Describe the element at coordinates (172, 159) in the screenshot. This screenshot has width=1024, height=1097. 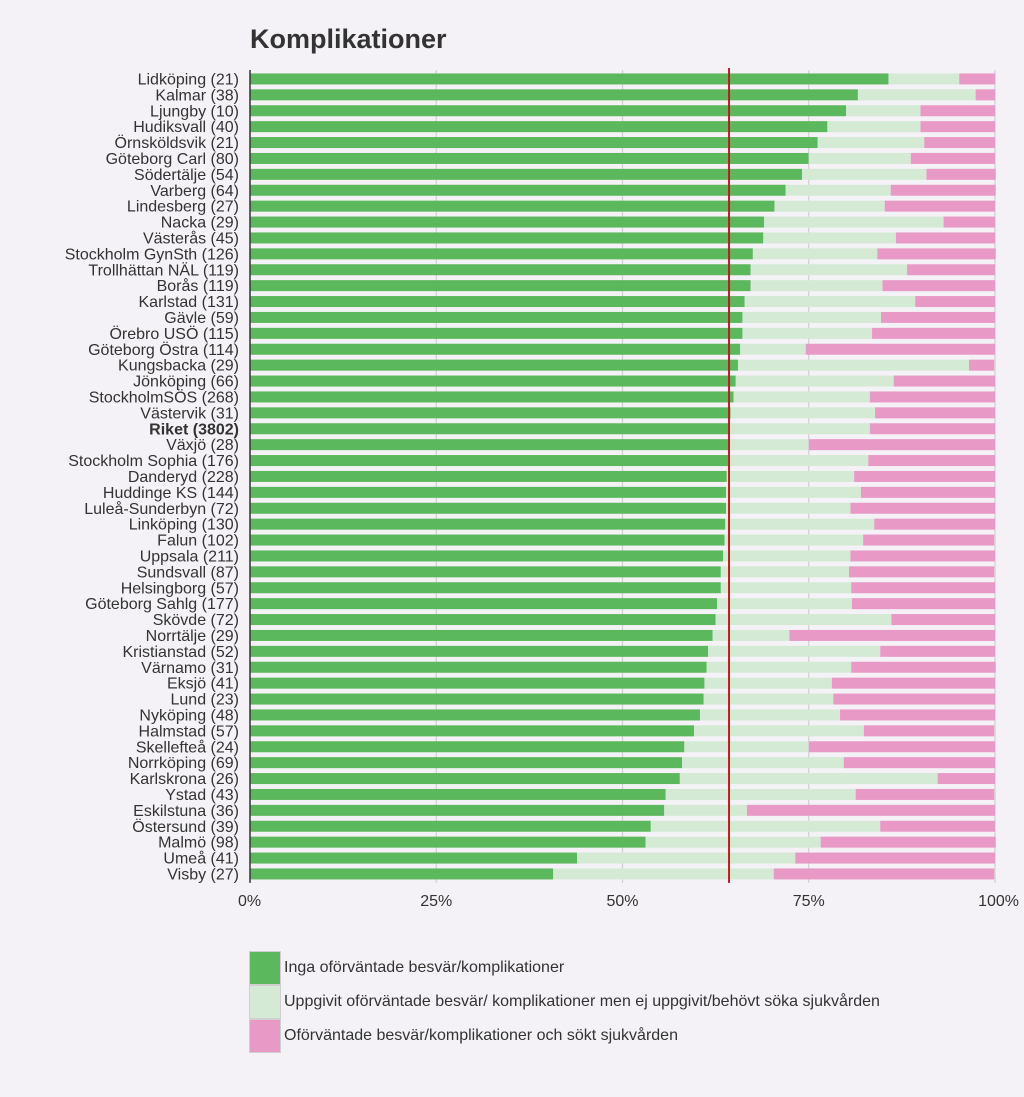
I see `category-label: Göteborg Carl (80)` at that location.